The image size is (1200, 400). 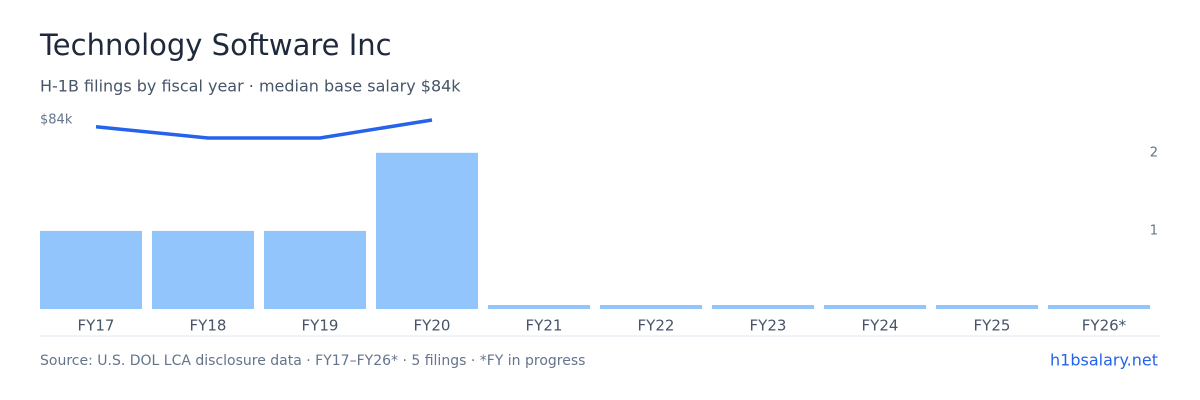 What do you see at coordinates (432, 326) in the screenshot?
I see `x-tick-label: FY20` at bounding box center [432, 326].